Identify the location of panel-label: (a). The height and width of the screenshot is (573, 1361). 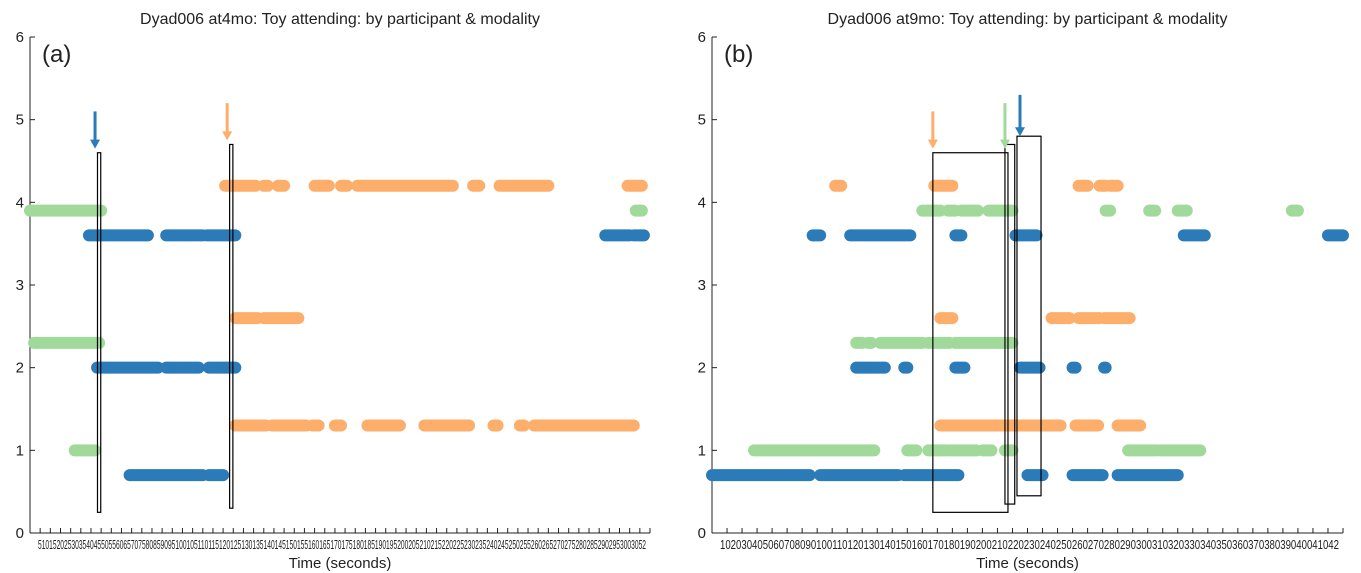
(56, 54).